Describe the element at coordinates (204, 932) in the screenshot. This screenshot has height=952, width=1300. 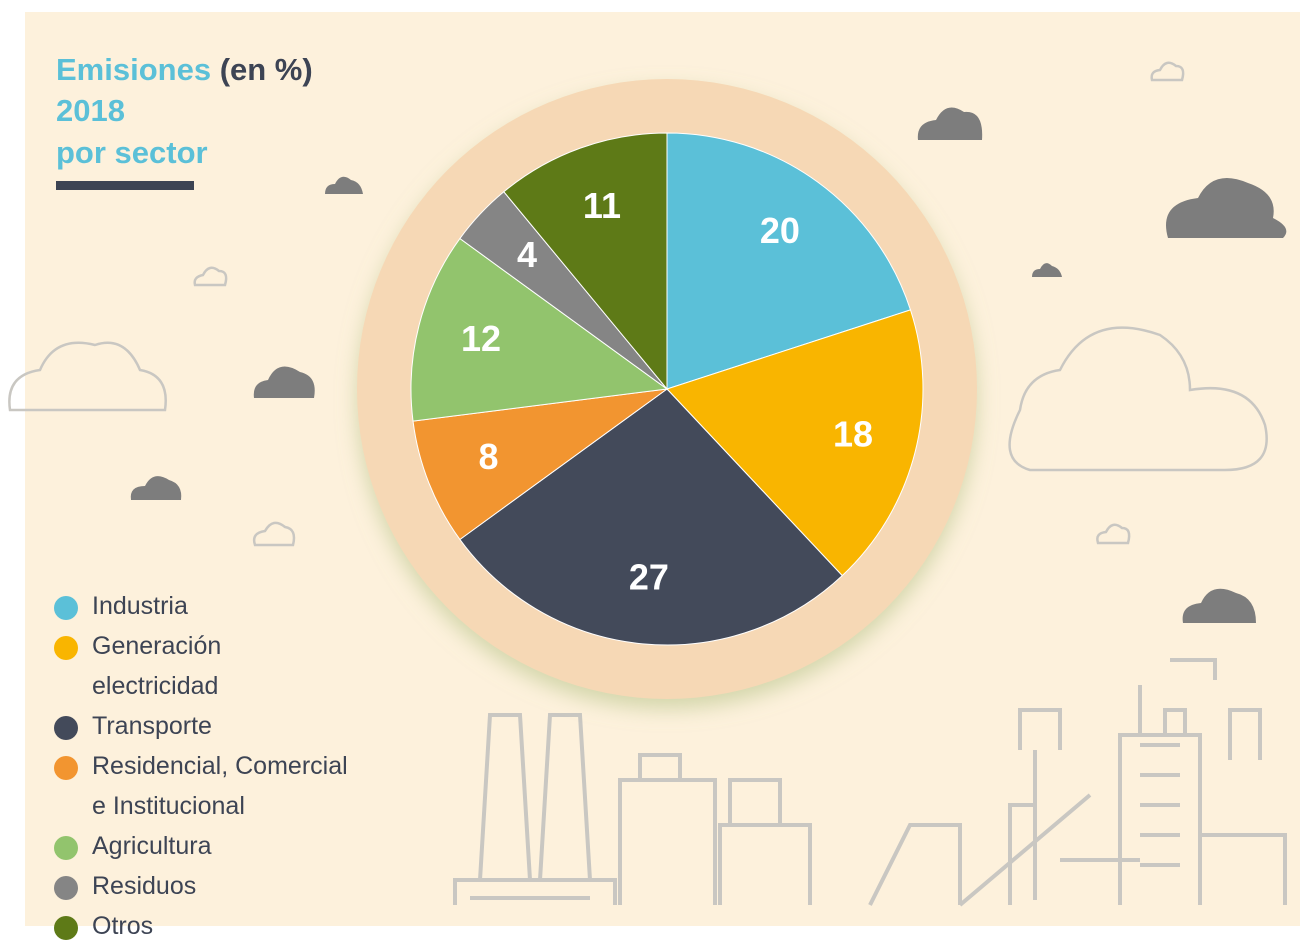
I see `legend-item: Otros` at that location.